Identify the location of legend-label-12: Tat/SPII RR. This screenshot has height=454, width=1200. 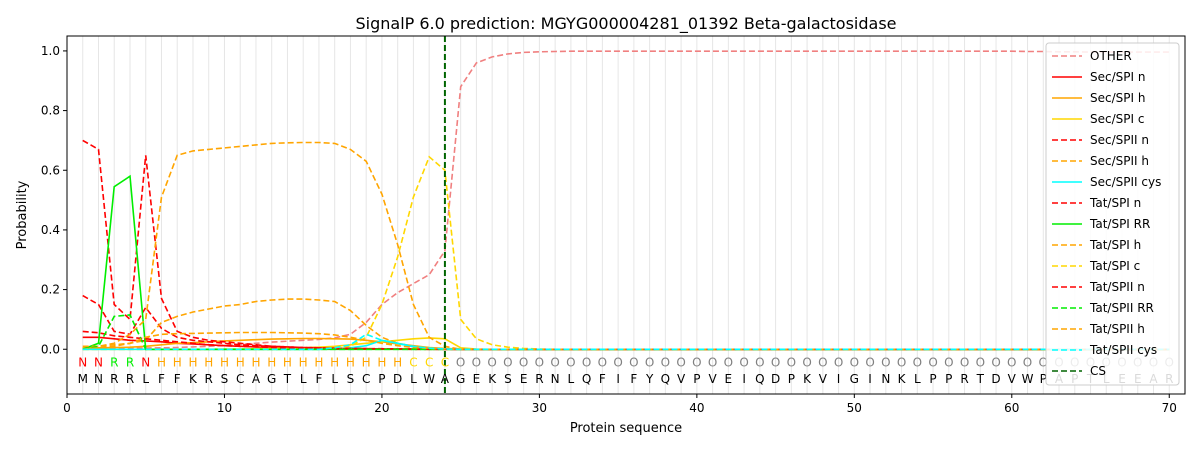
(1121, 308).